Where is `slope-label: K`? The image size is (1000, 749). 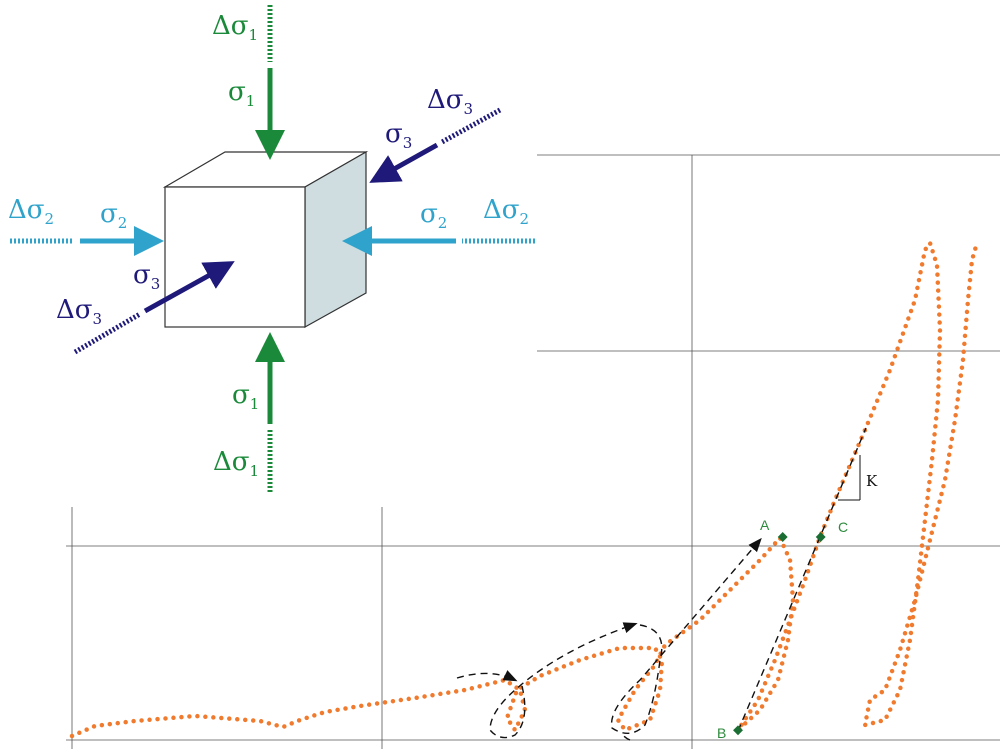 slope-label: K is located at coordinates (872, 481).